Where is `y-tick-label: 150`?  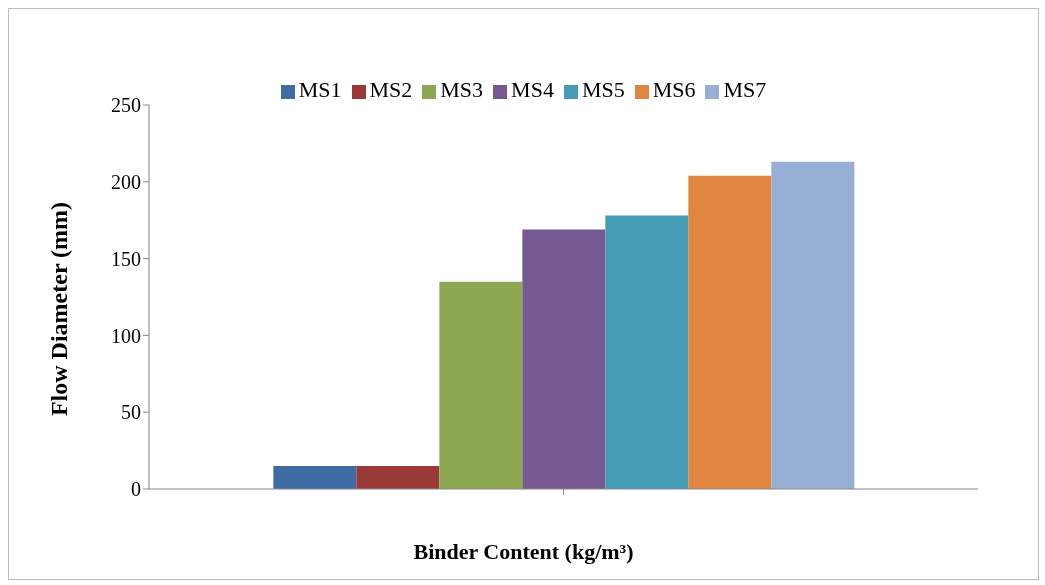
y-tick-label: 150 is located at coordinates (126, 258).